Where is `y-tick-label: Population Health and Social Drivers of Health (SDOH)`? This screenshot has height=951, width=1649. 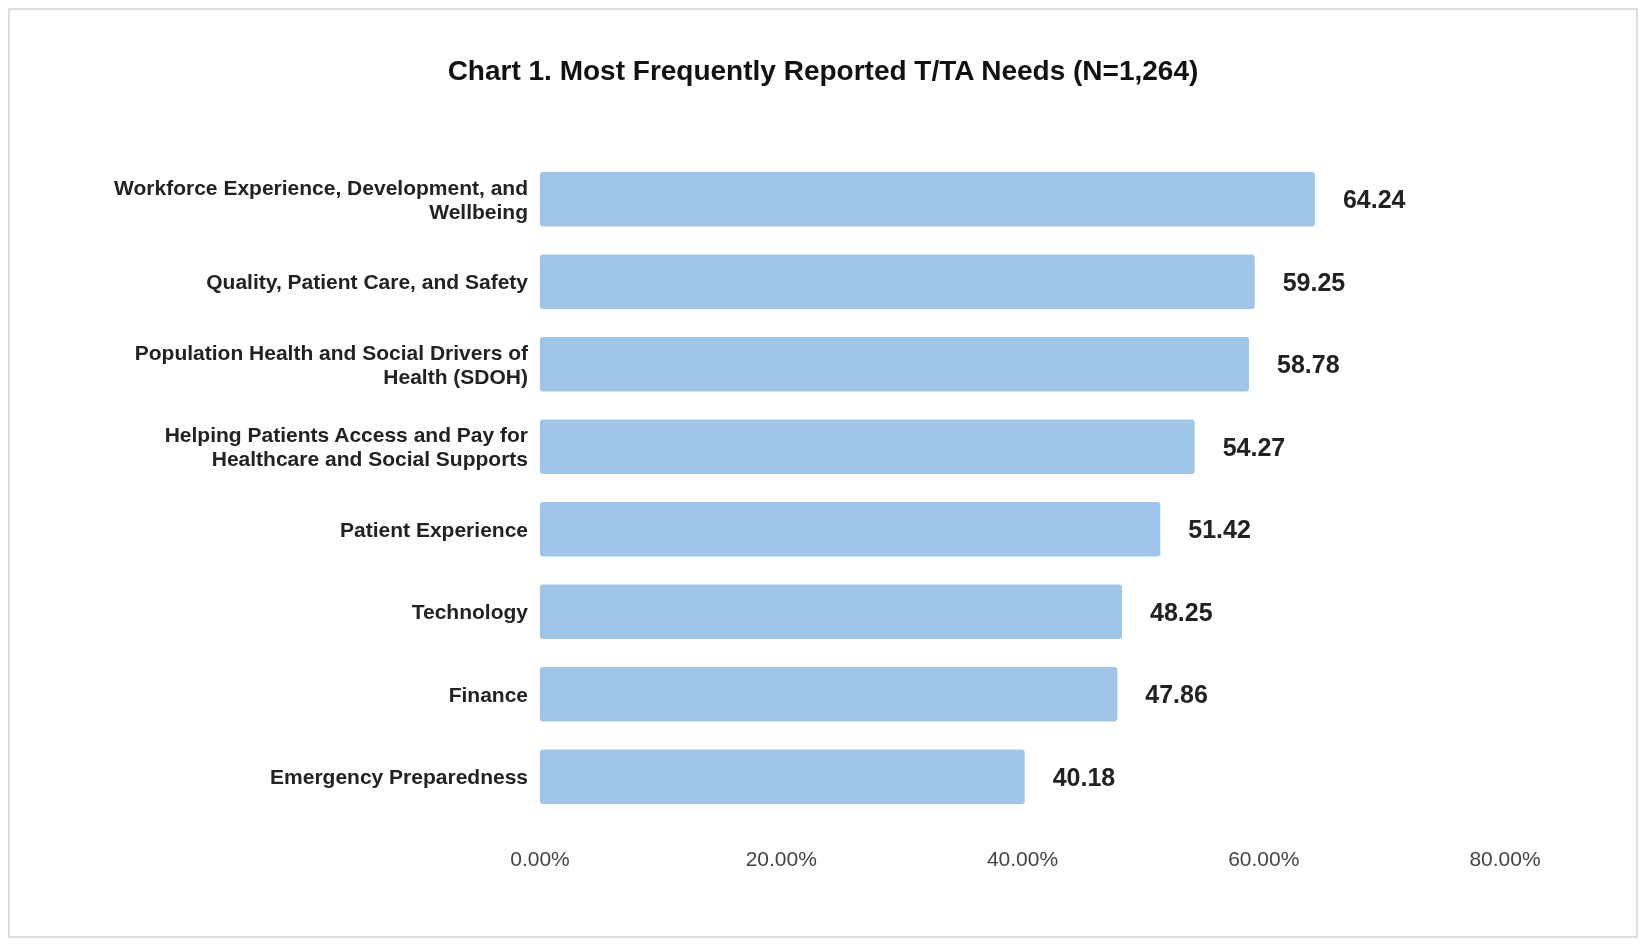
y-tick-label: Population Health and Social Drivers of Health (SDOH) is located at coordinates (331, 364).